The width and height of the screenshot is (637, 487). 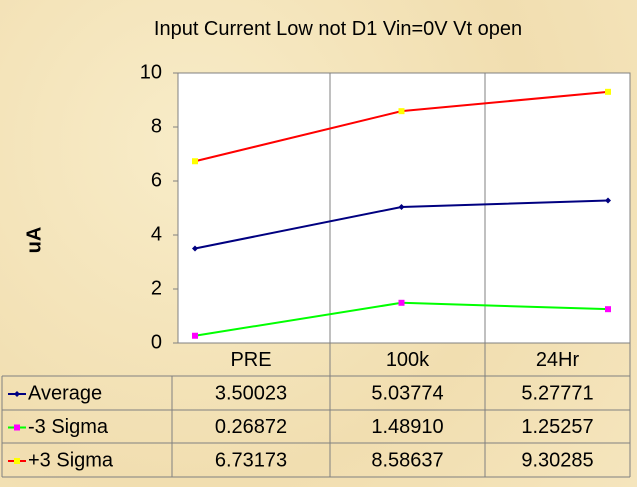 I want to click on x-tick-label: 24Hr, so click(x=558, y=360).